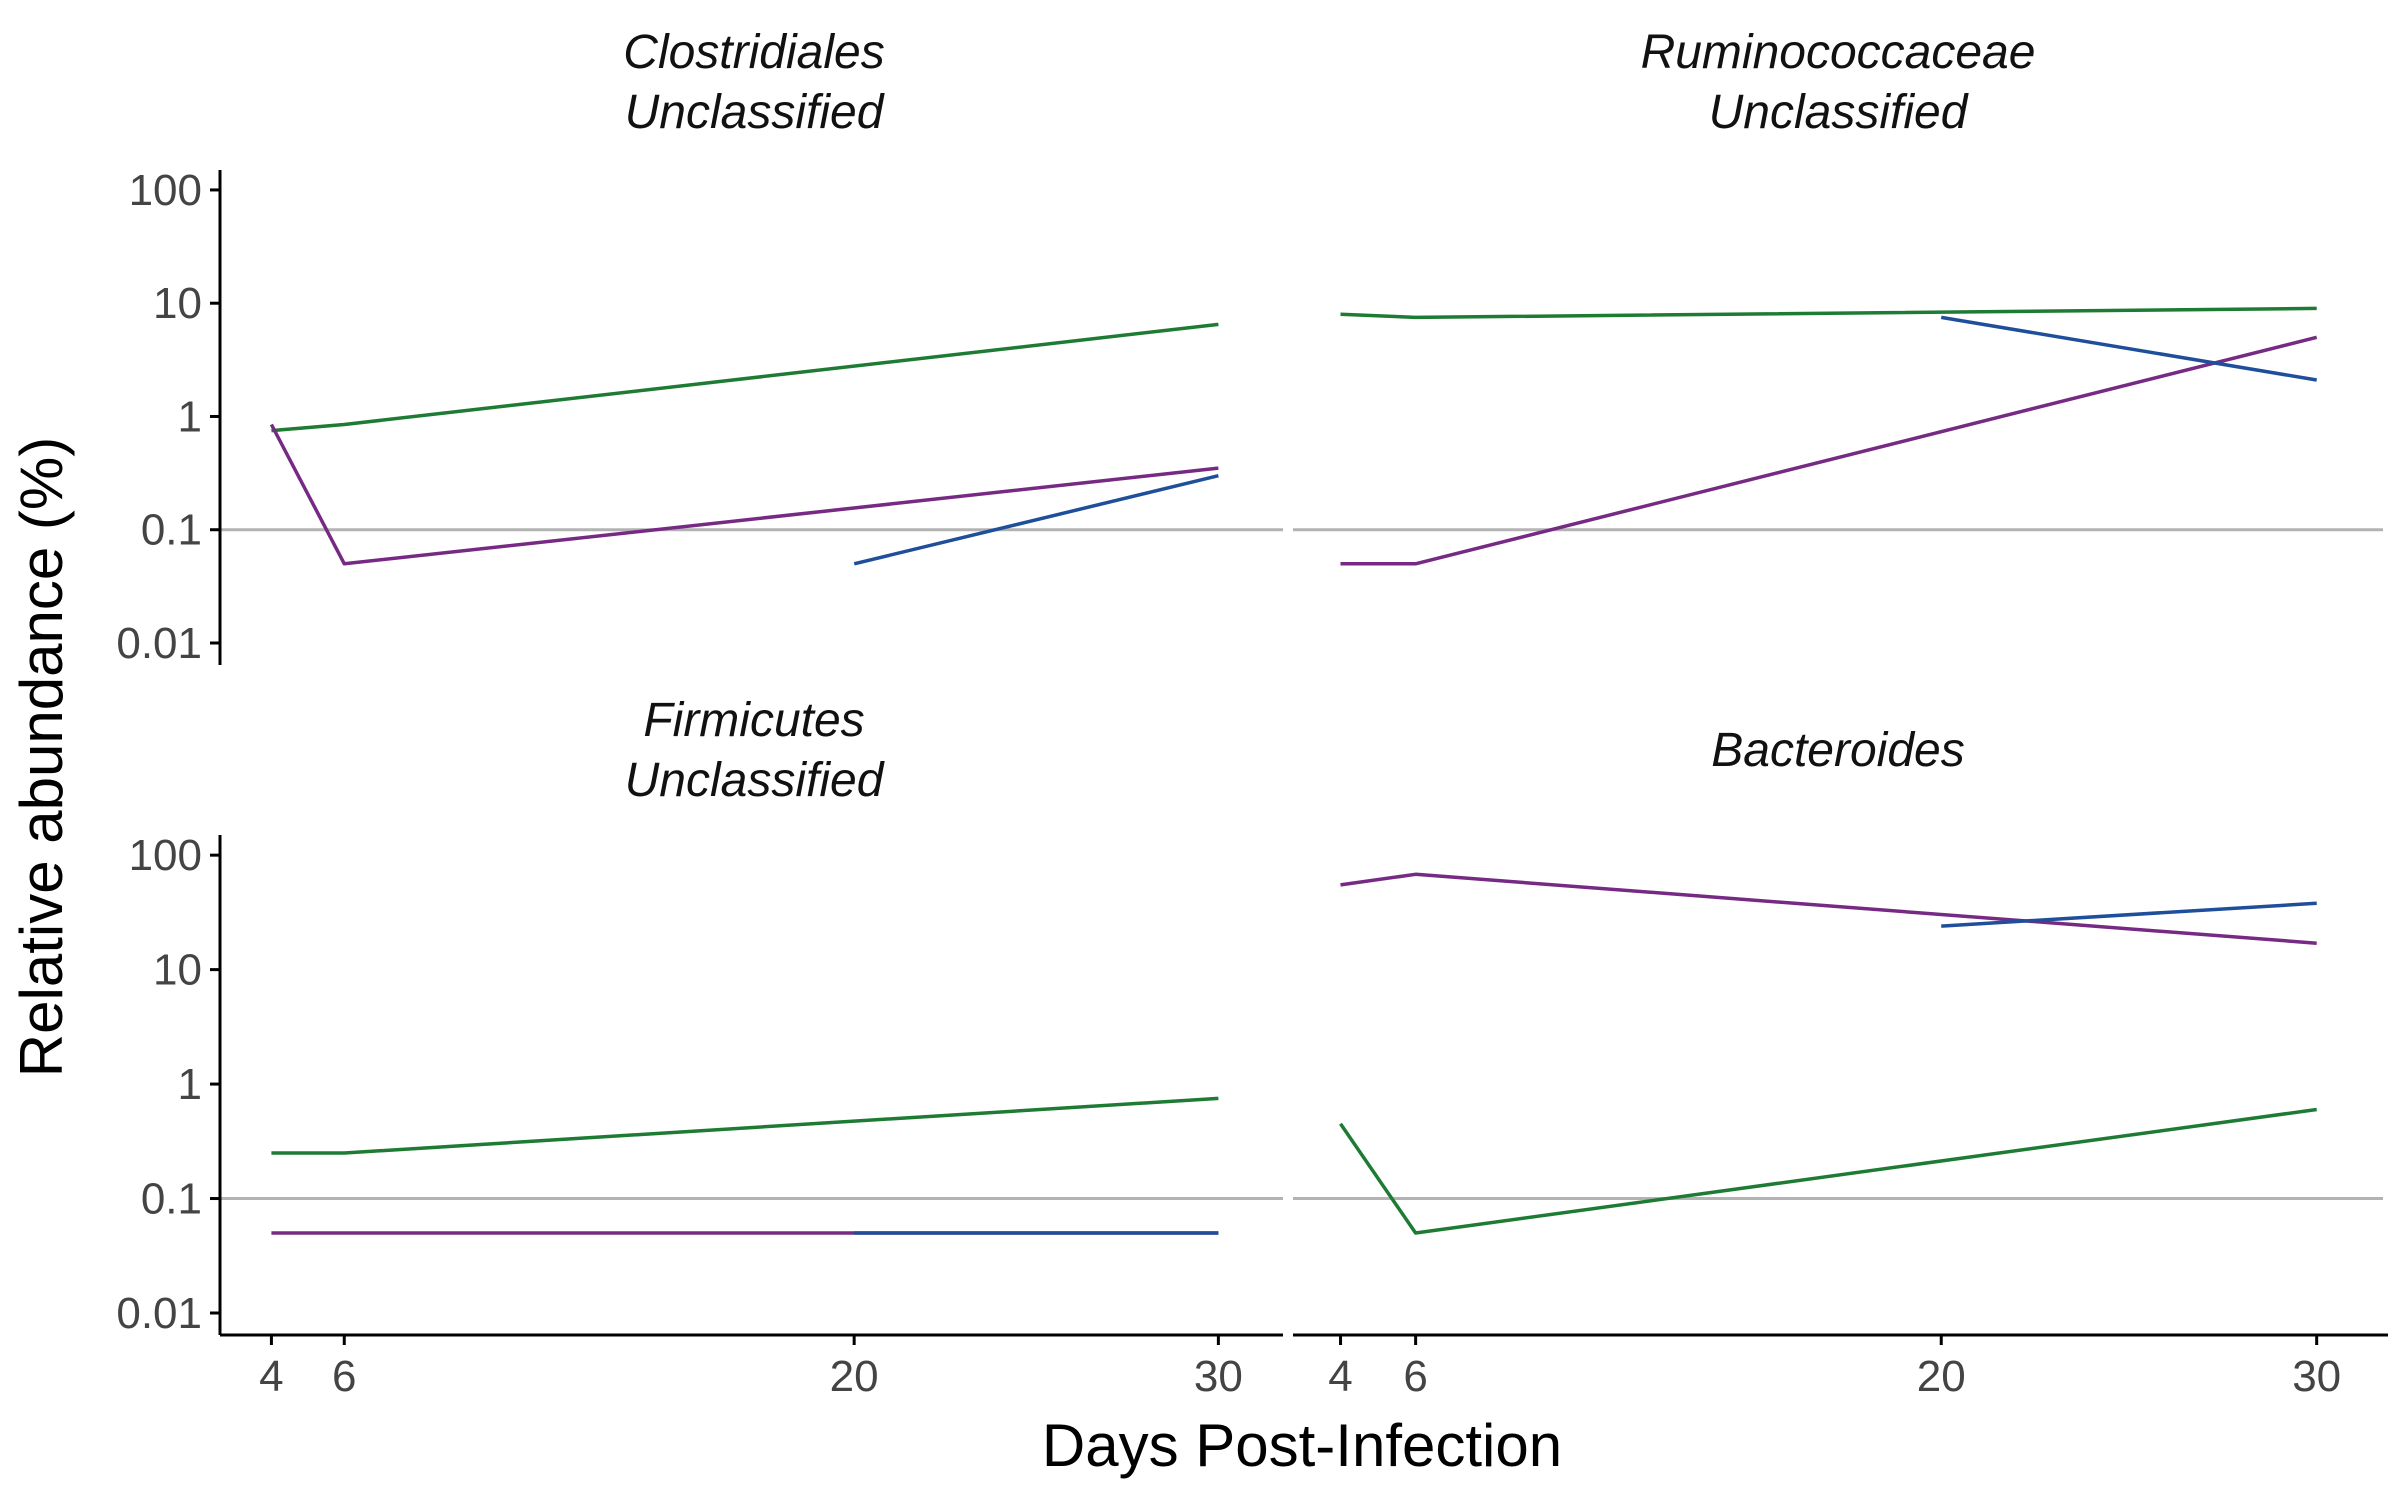 Image resolution: width=2400 pixels, height=1500 pixels. Describe the element at coordinates (1838, 52) in the screenshot. I see `panel-title-line: Ruminococcaceae` at that location.